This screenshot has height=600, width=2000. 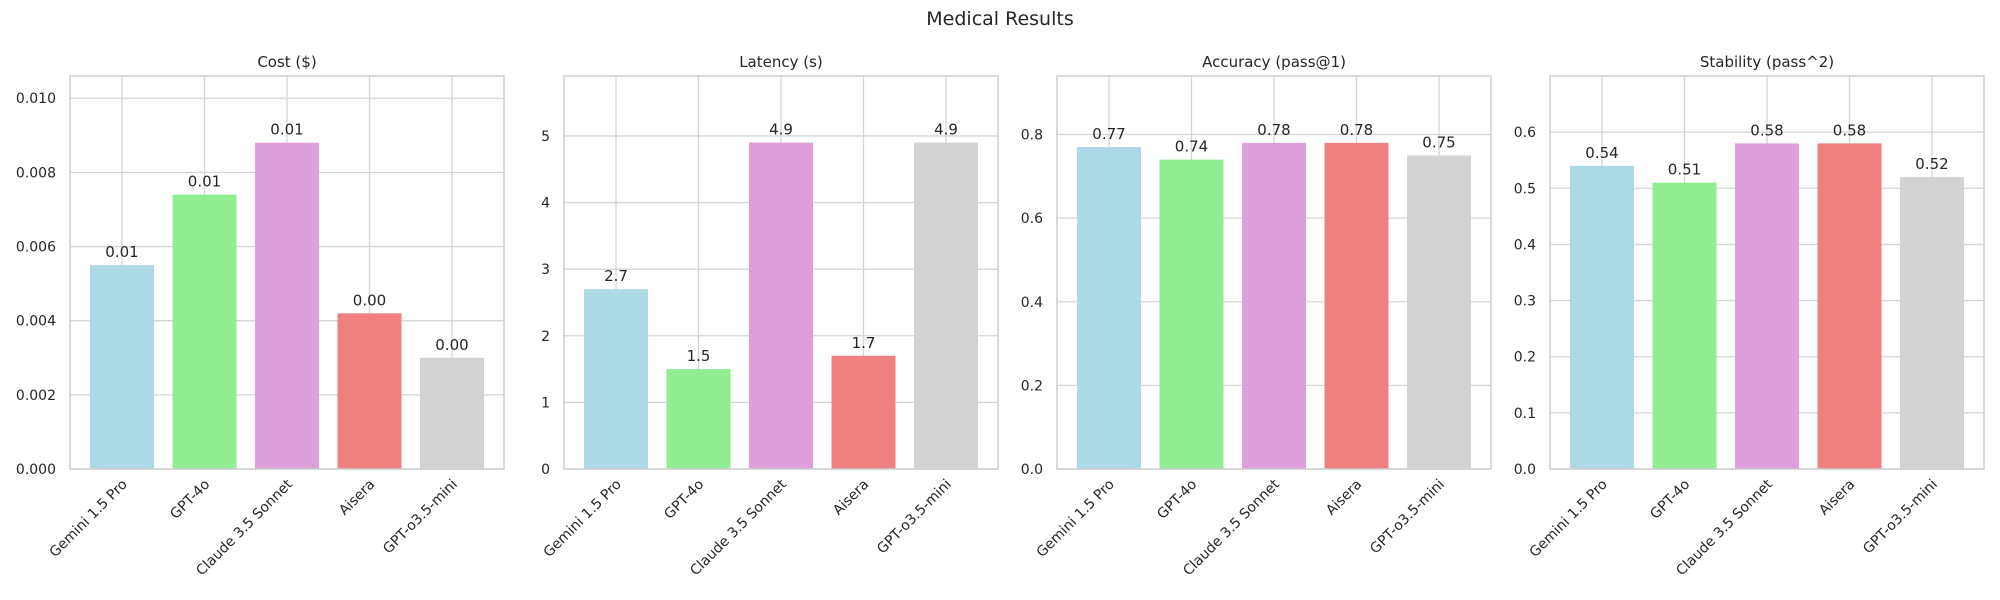 I want to click on figure-title: Medical Results, so click(x=1000, y=19).